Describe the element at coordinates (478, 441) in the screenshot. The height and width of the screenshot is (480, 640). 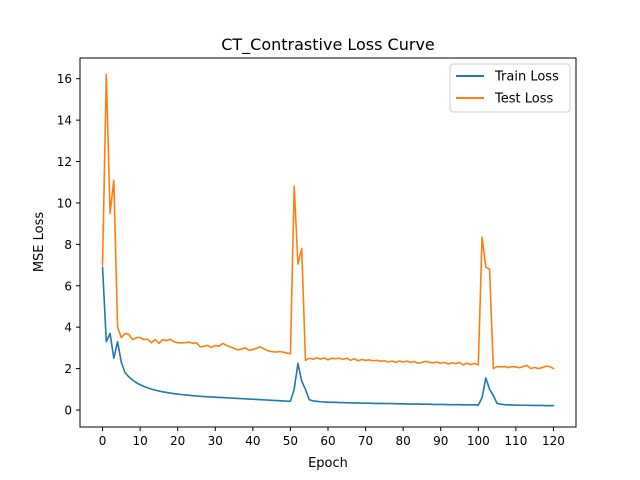
I see `x-tick-label: 100` at that location.